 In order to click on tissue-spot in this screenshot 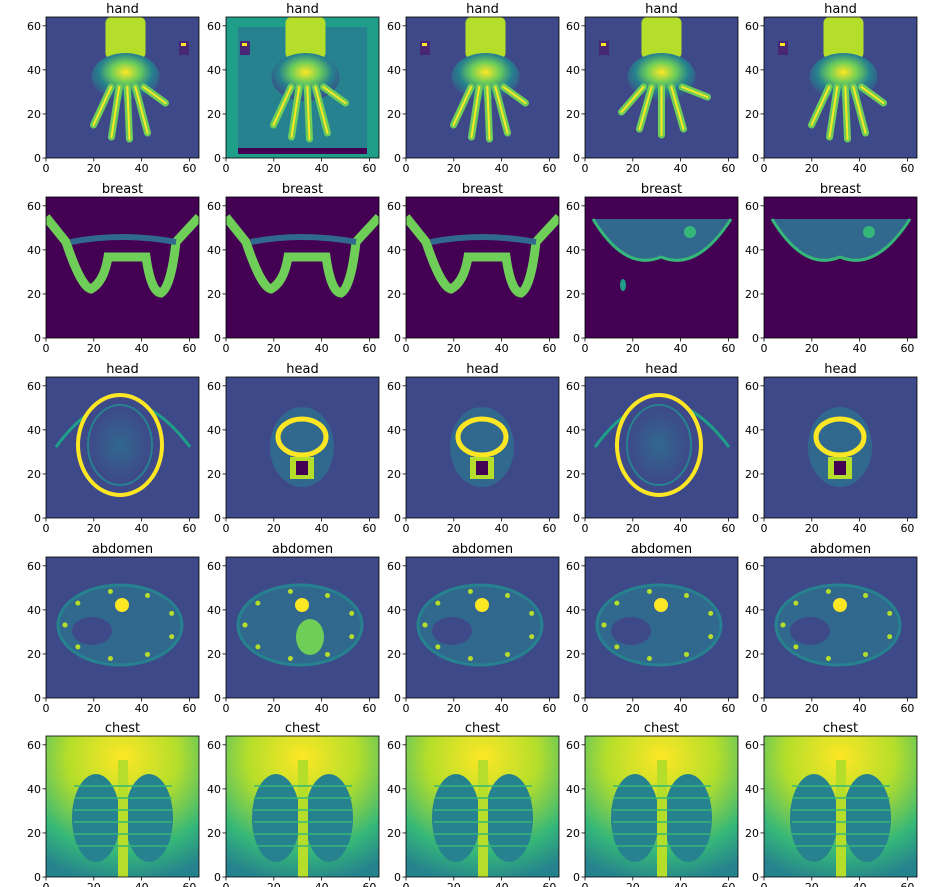, I will do `click(623, 285)`.